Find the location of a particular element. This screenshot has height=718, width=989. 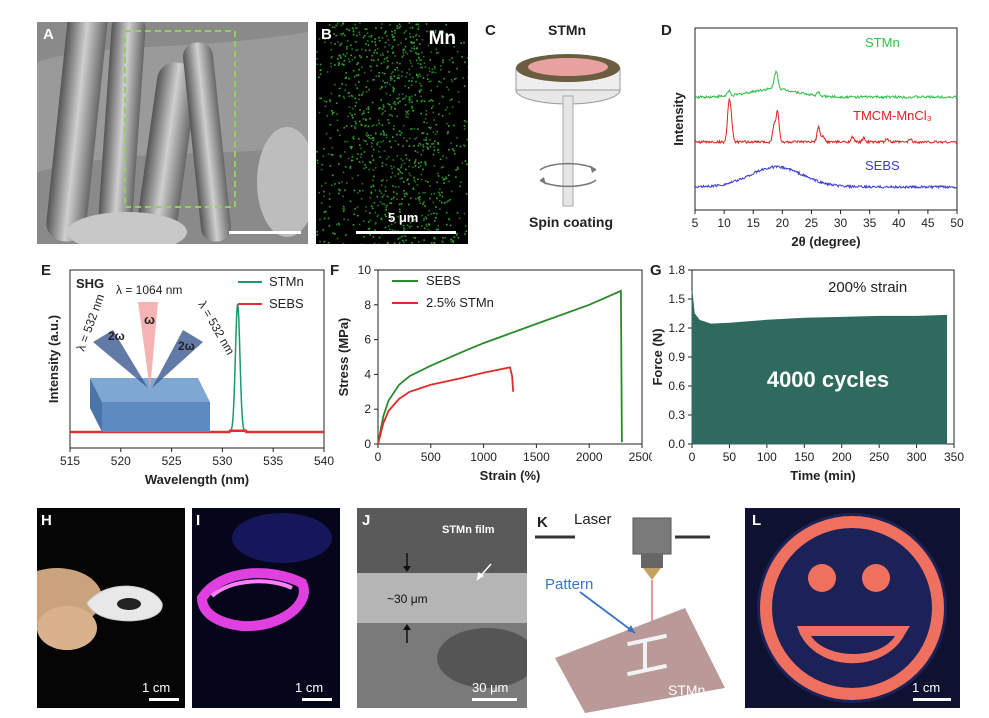

x-tick-label: 0 is located at coordinates (378, 457).